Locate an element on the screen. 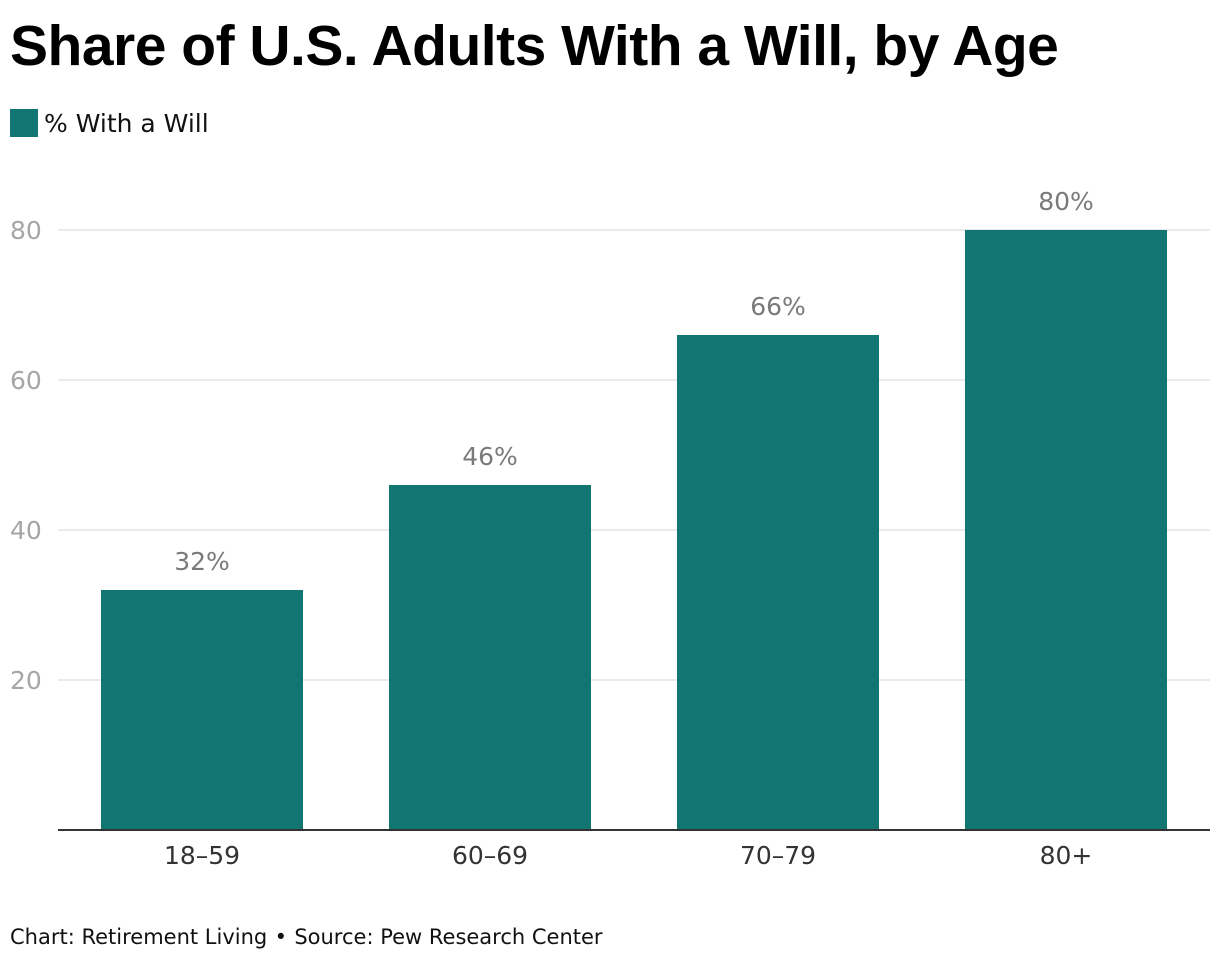 The width and height of the screenshot is (1220, 964). data-label: 46% is located at coordinates (490, 456).